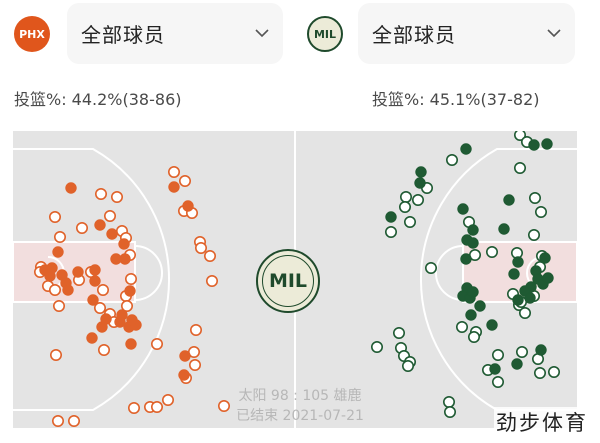 The height and width of the screenshot is (443, 600). What do you see at coordinates (554, 33) in the screenshot?
I see `chevron-down-icon` at bounding box center [554, 33].